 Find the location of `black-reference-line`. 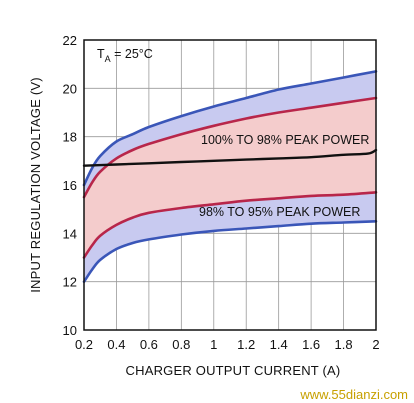

black-reference-line is located at coordinates (230, 157).